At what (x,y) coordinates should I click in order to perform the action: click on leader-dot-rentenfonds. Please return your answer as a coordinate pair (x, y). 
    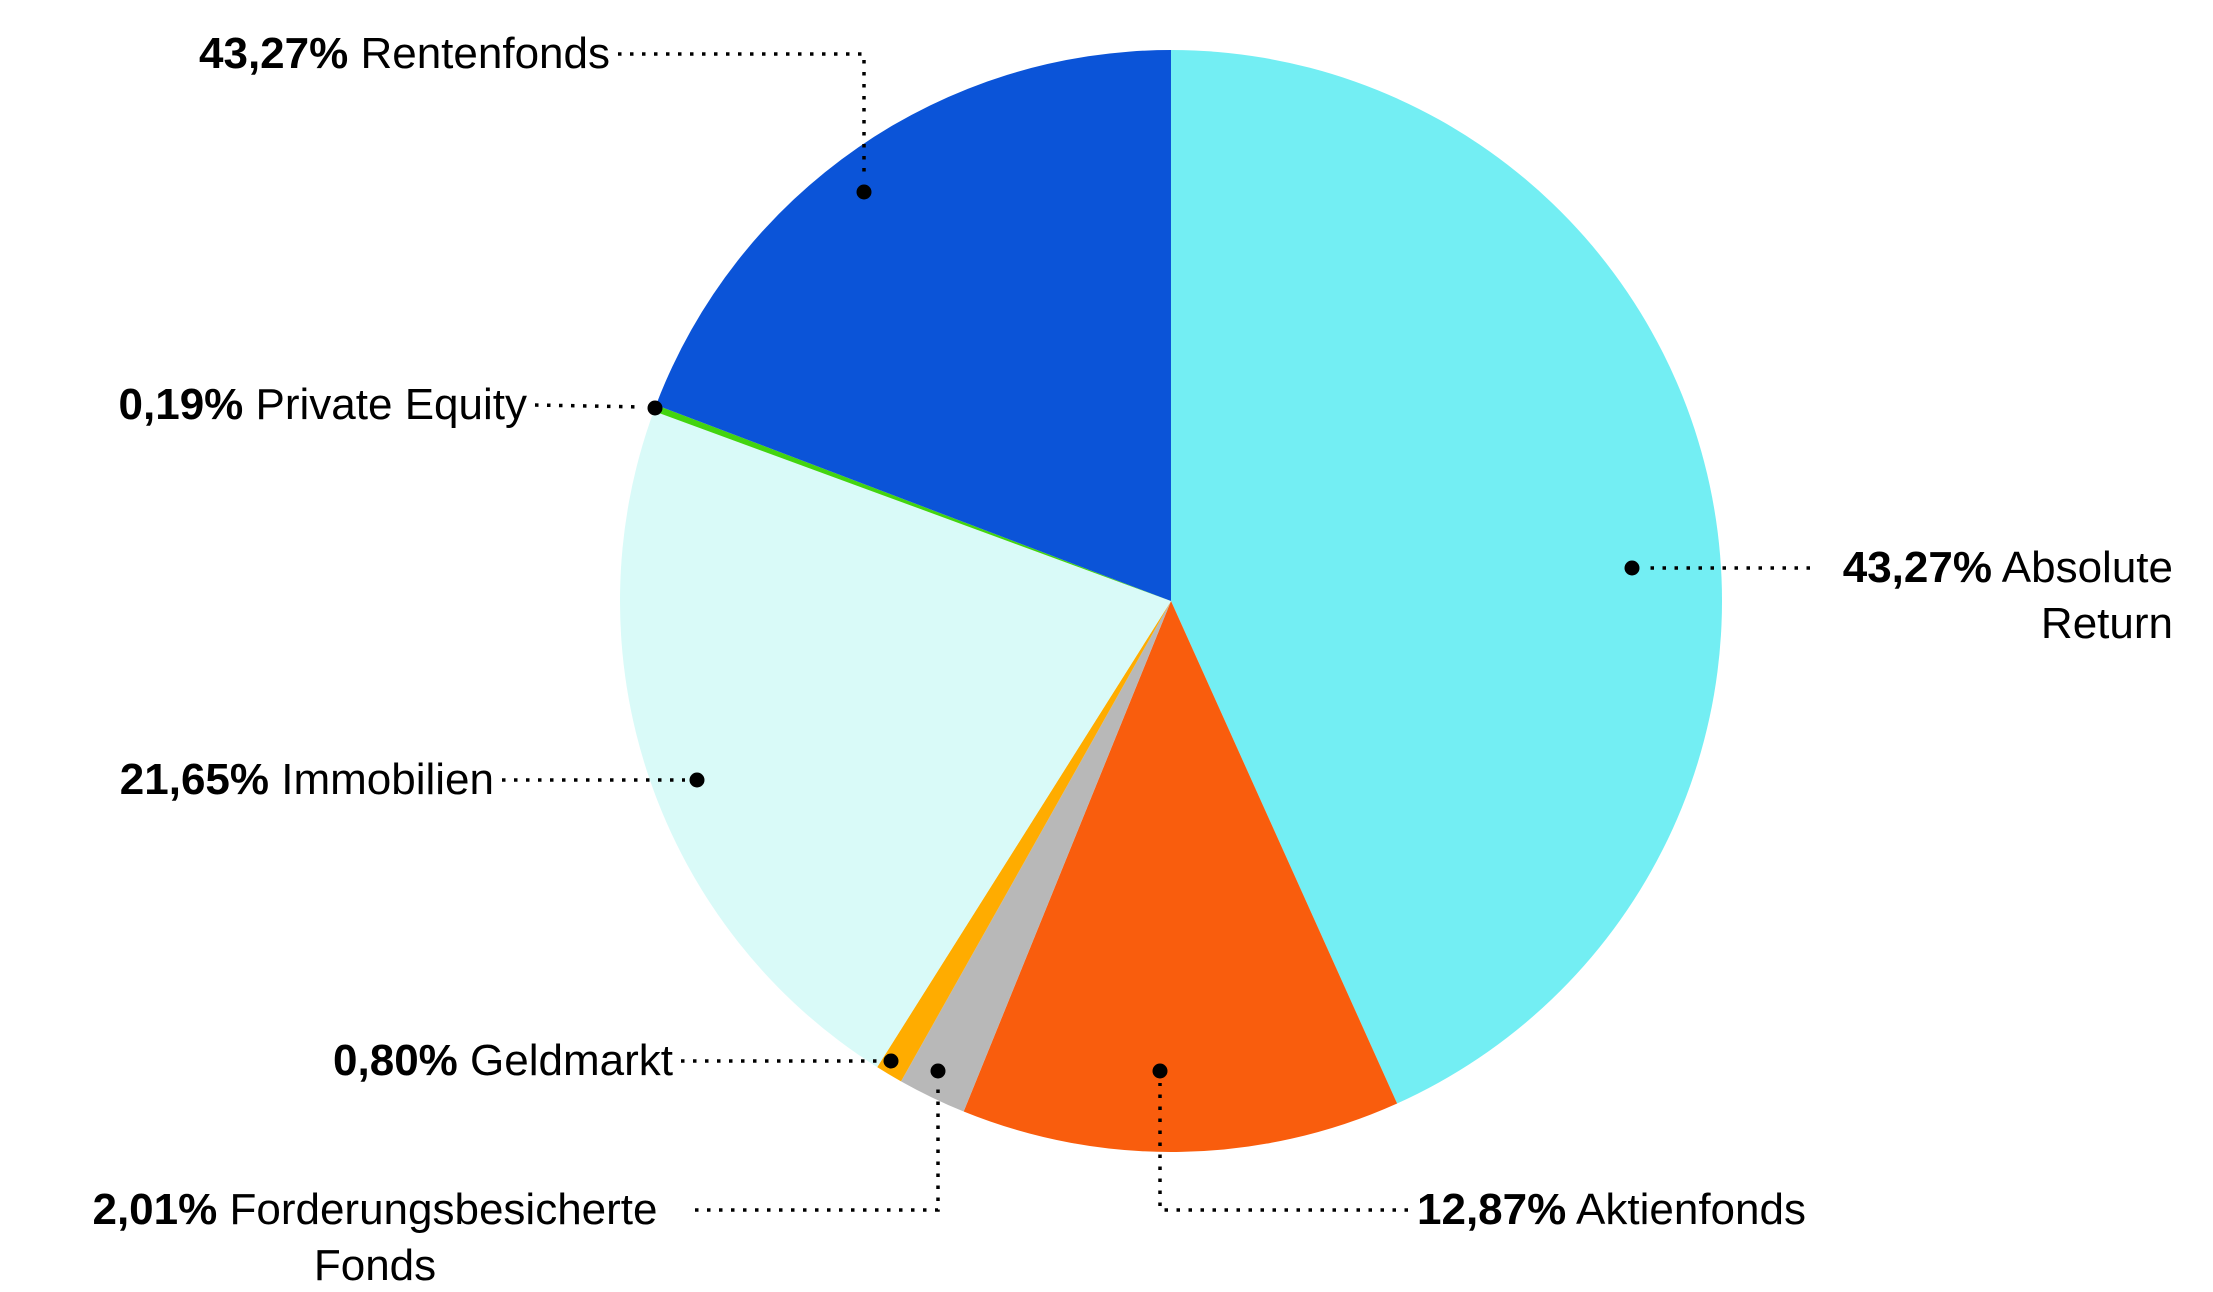
    Looking at the image, I should click on (864, 192).